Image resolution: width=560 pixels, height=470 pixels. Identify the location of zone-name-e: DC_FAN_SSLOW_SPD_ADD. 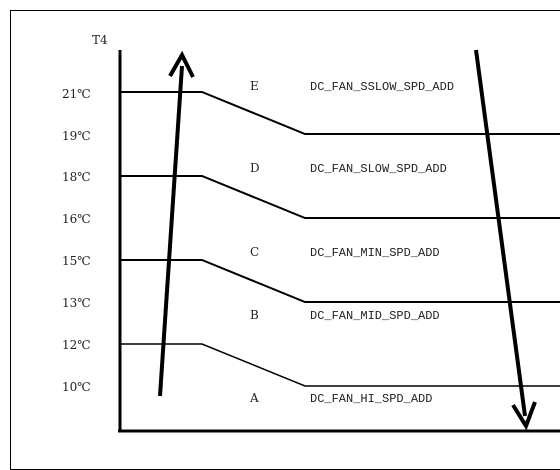
(382, 87).